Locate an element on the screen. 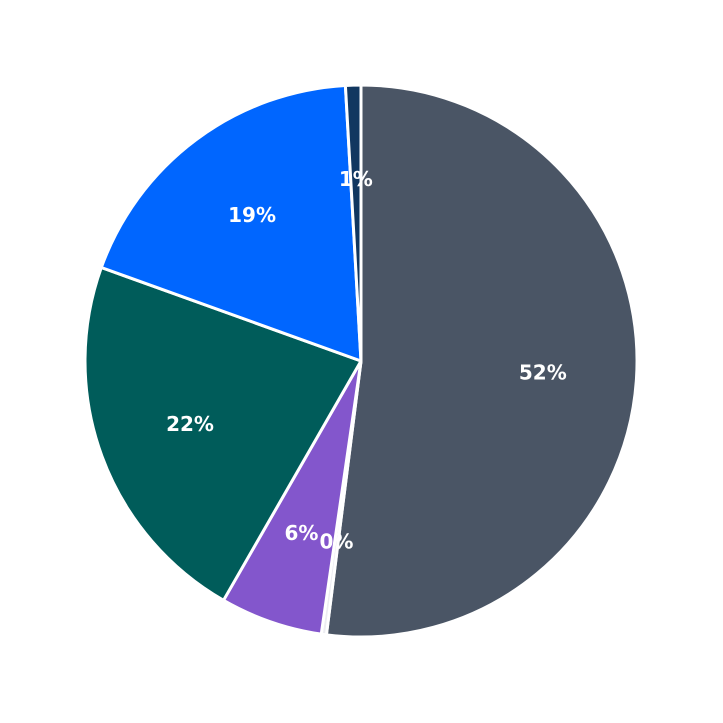  pie-slice-label-1: 0% is located at coordinates (336, 542).